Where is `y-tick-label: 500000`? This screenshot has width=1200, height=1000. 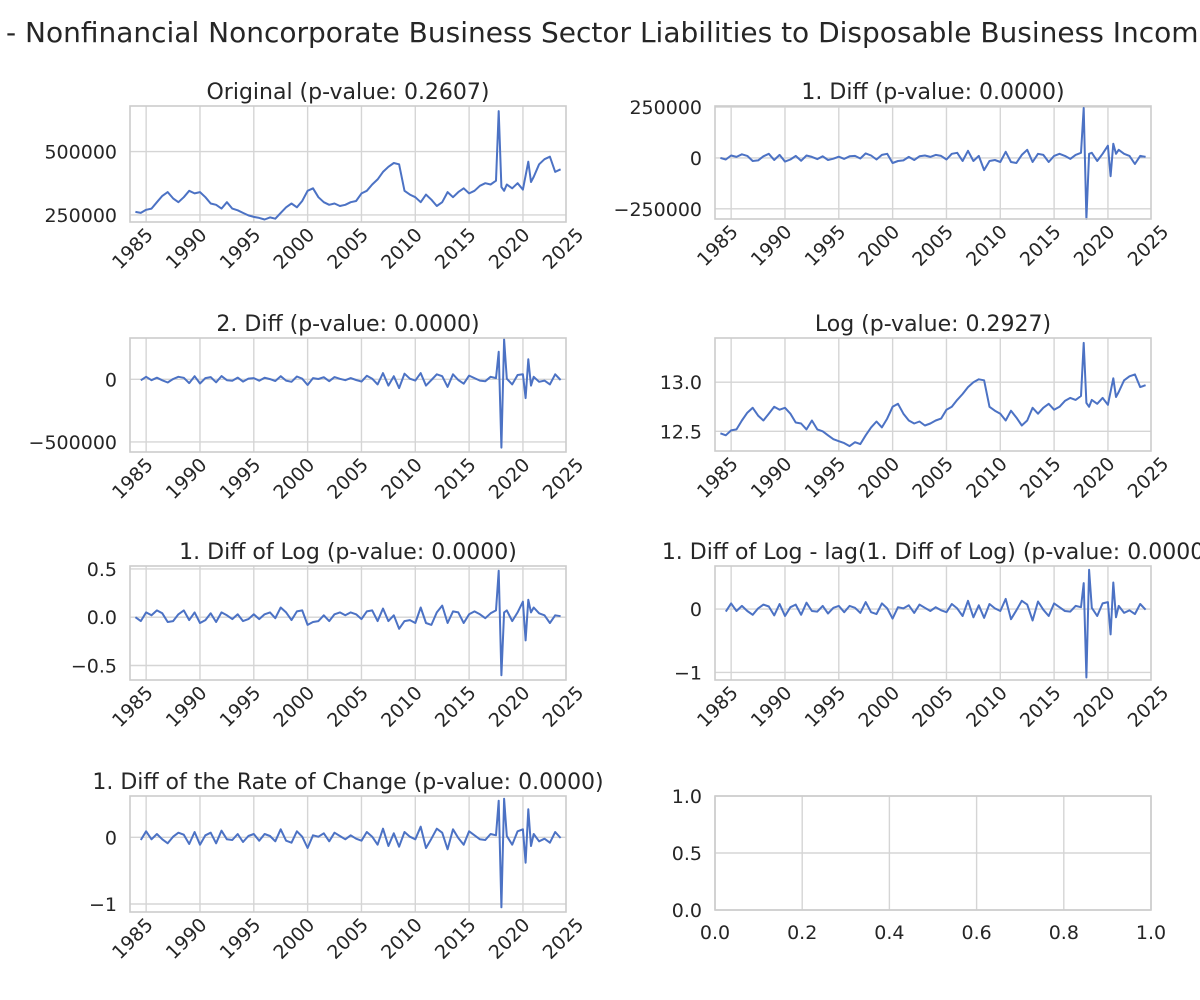 y-tick-label: 500000 is located at coordinates (80, 153).